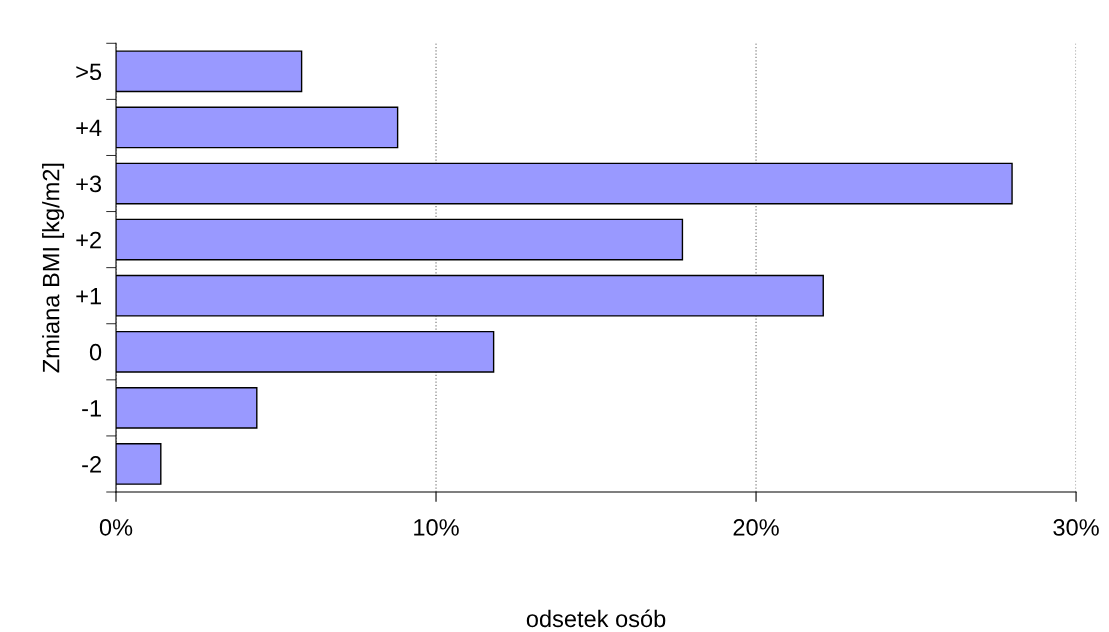  What do you see at coordinates (596, 618) in the screenshot?
I see `x-axis-title: odsetek osób` at bounding box center [596, 618].